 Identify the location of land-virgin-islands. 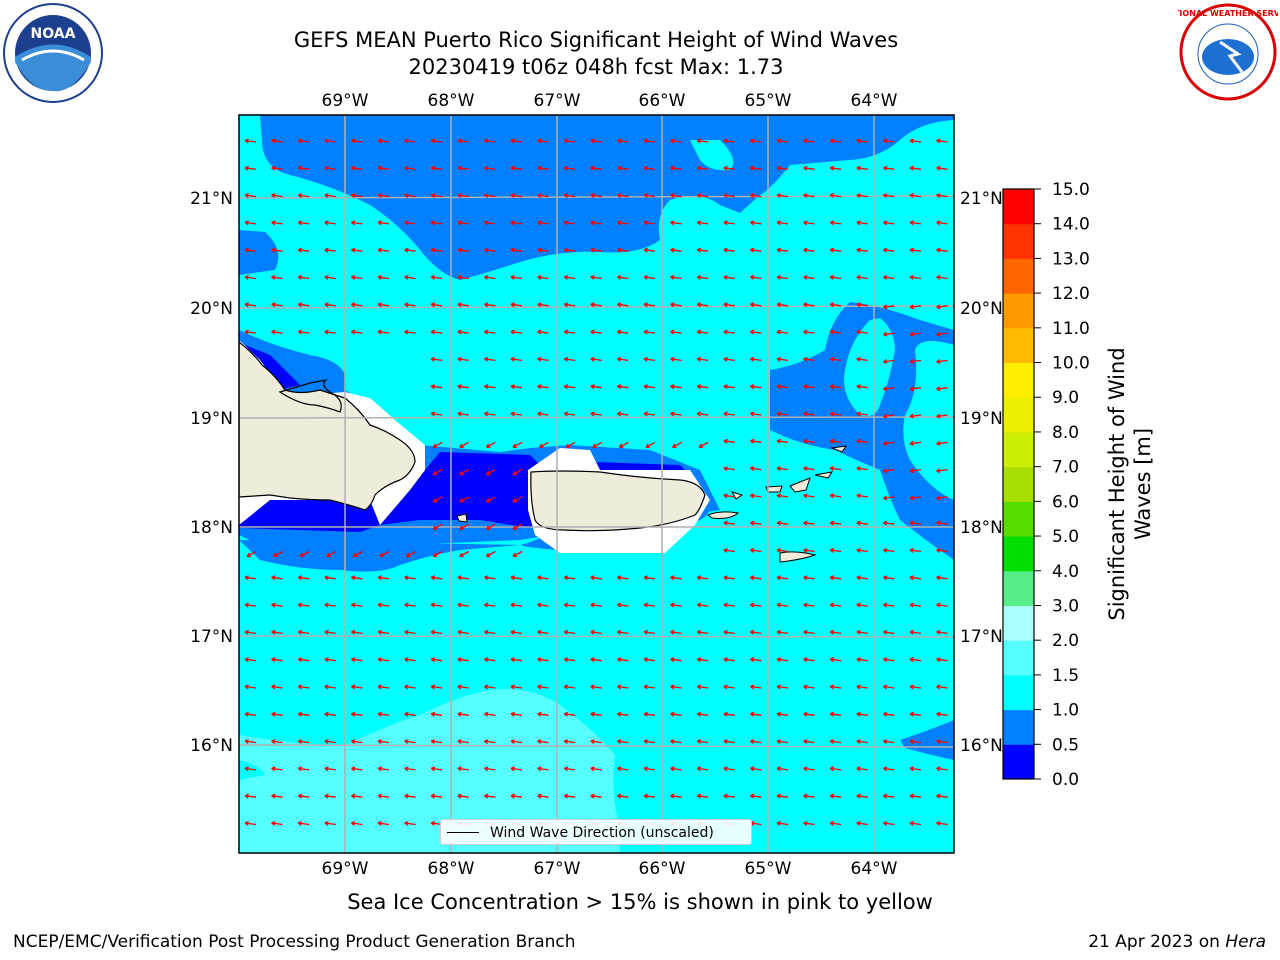
(777, 504).